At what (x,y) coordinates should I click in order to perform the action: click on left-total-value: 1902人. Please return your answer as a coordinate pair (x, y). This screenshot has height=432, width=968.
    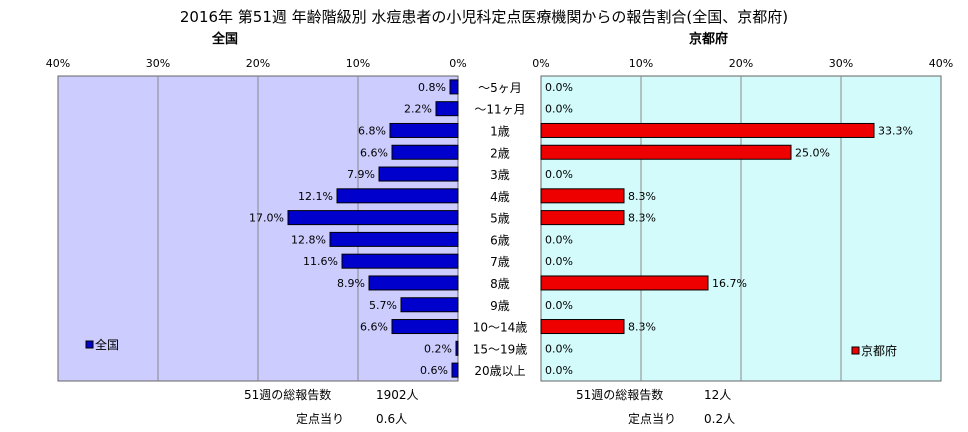
    Looking at the image, I should click on (397, 395).